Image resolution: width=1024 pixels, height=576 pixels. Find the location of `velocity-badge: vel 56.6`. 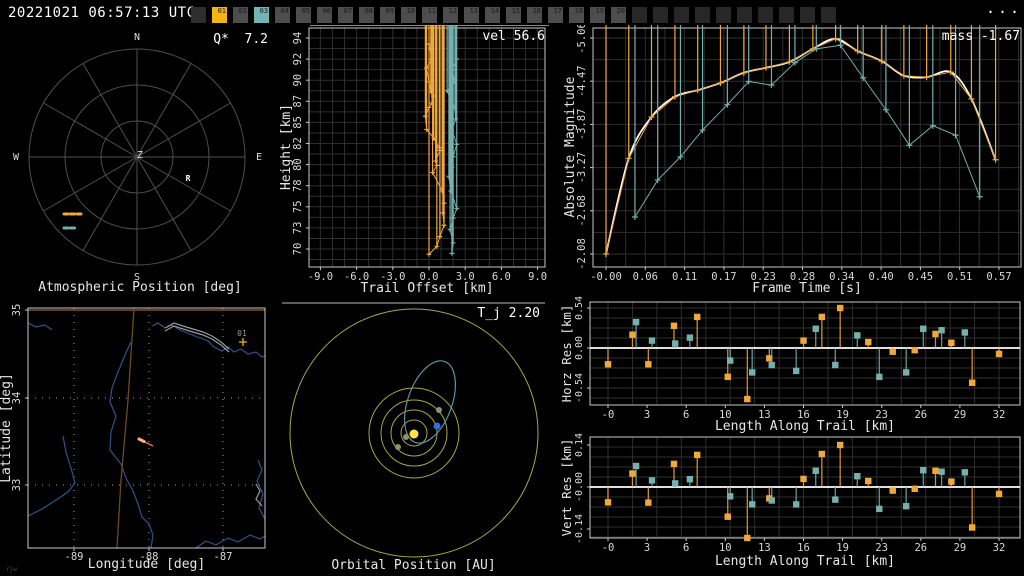

velocity-badge: vel 56.6 is located at coordinates (513, 36).